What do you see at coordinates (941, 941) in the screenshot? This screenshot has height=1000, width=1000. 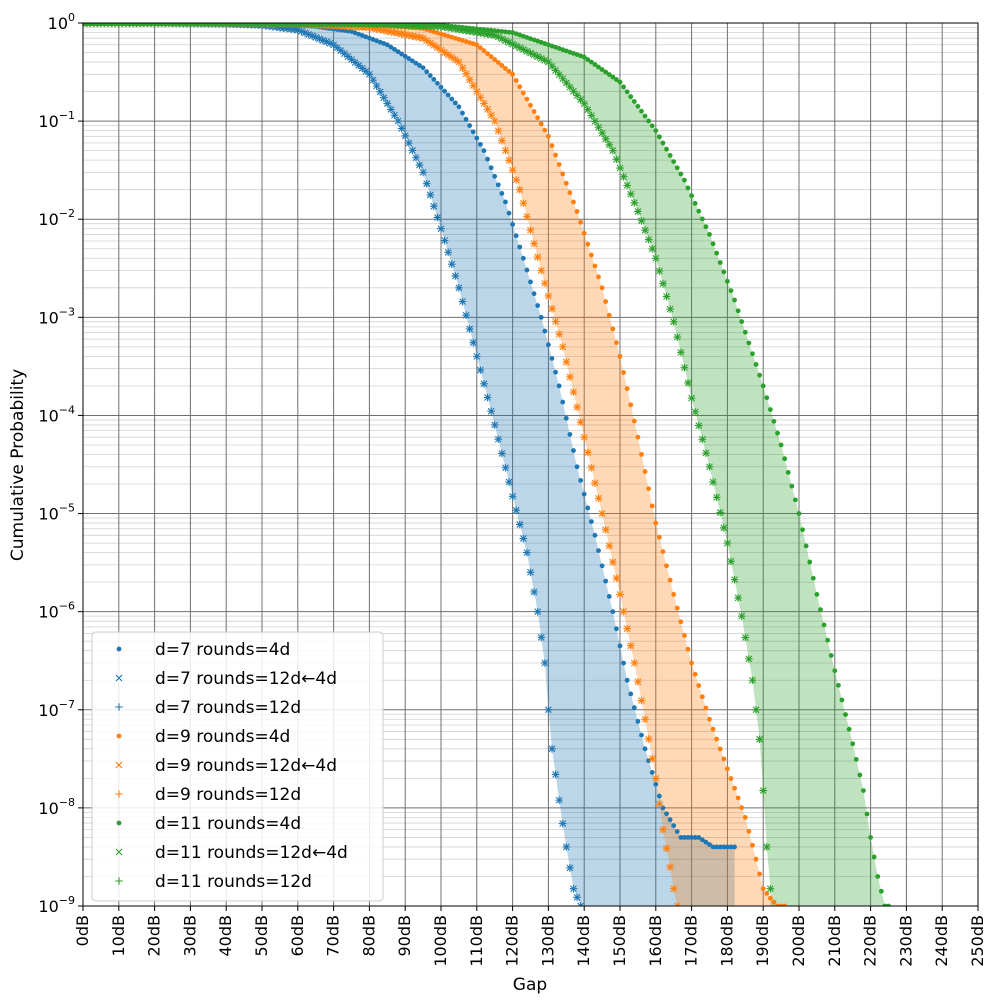 I see `x-tick-label: 240dB` at bounding box center [941, 941].